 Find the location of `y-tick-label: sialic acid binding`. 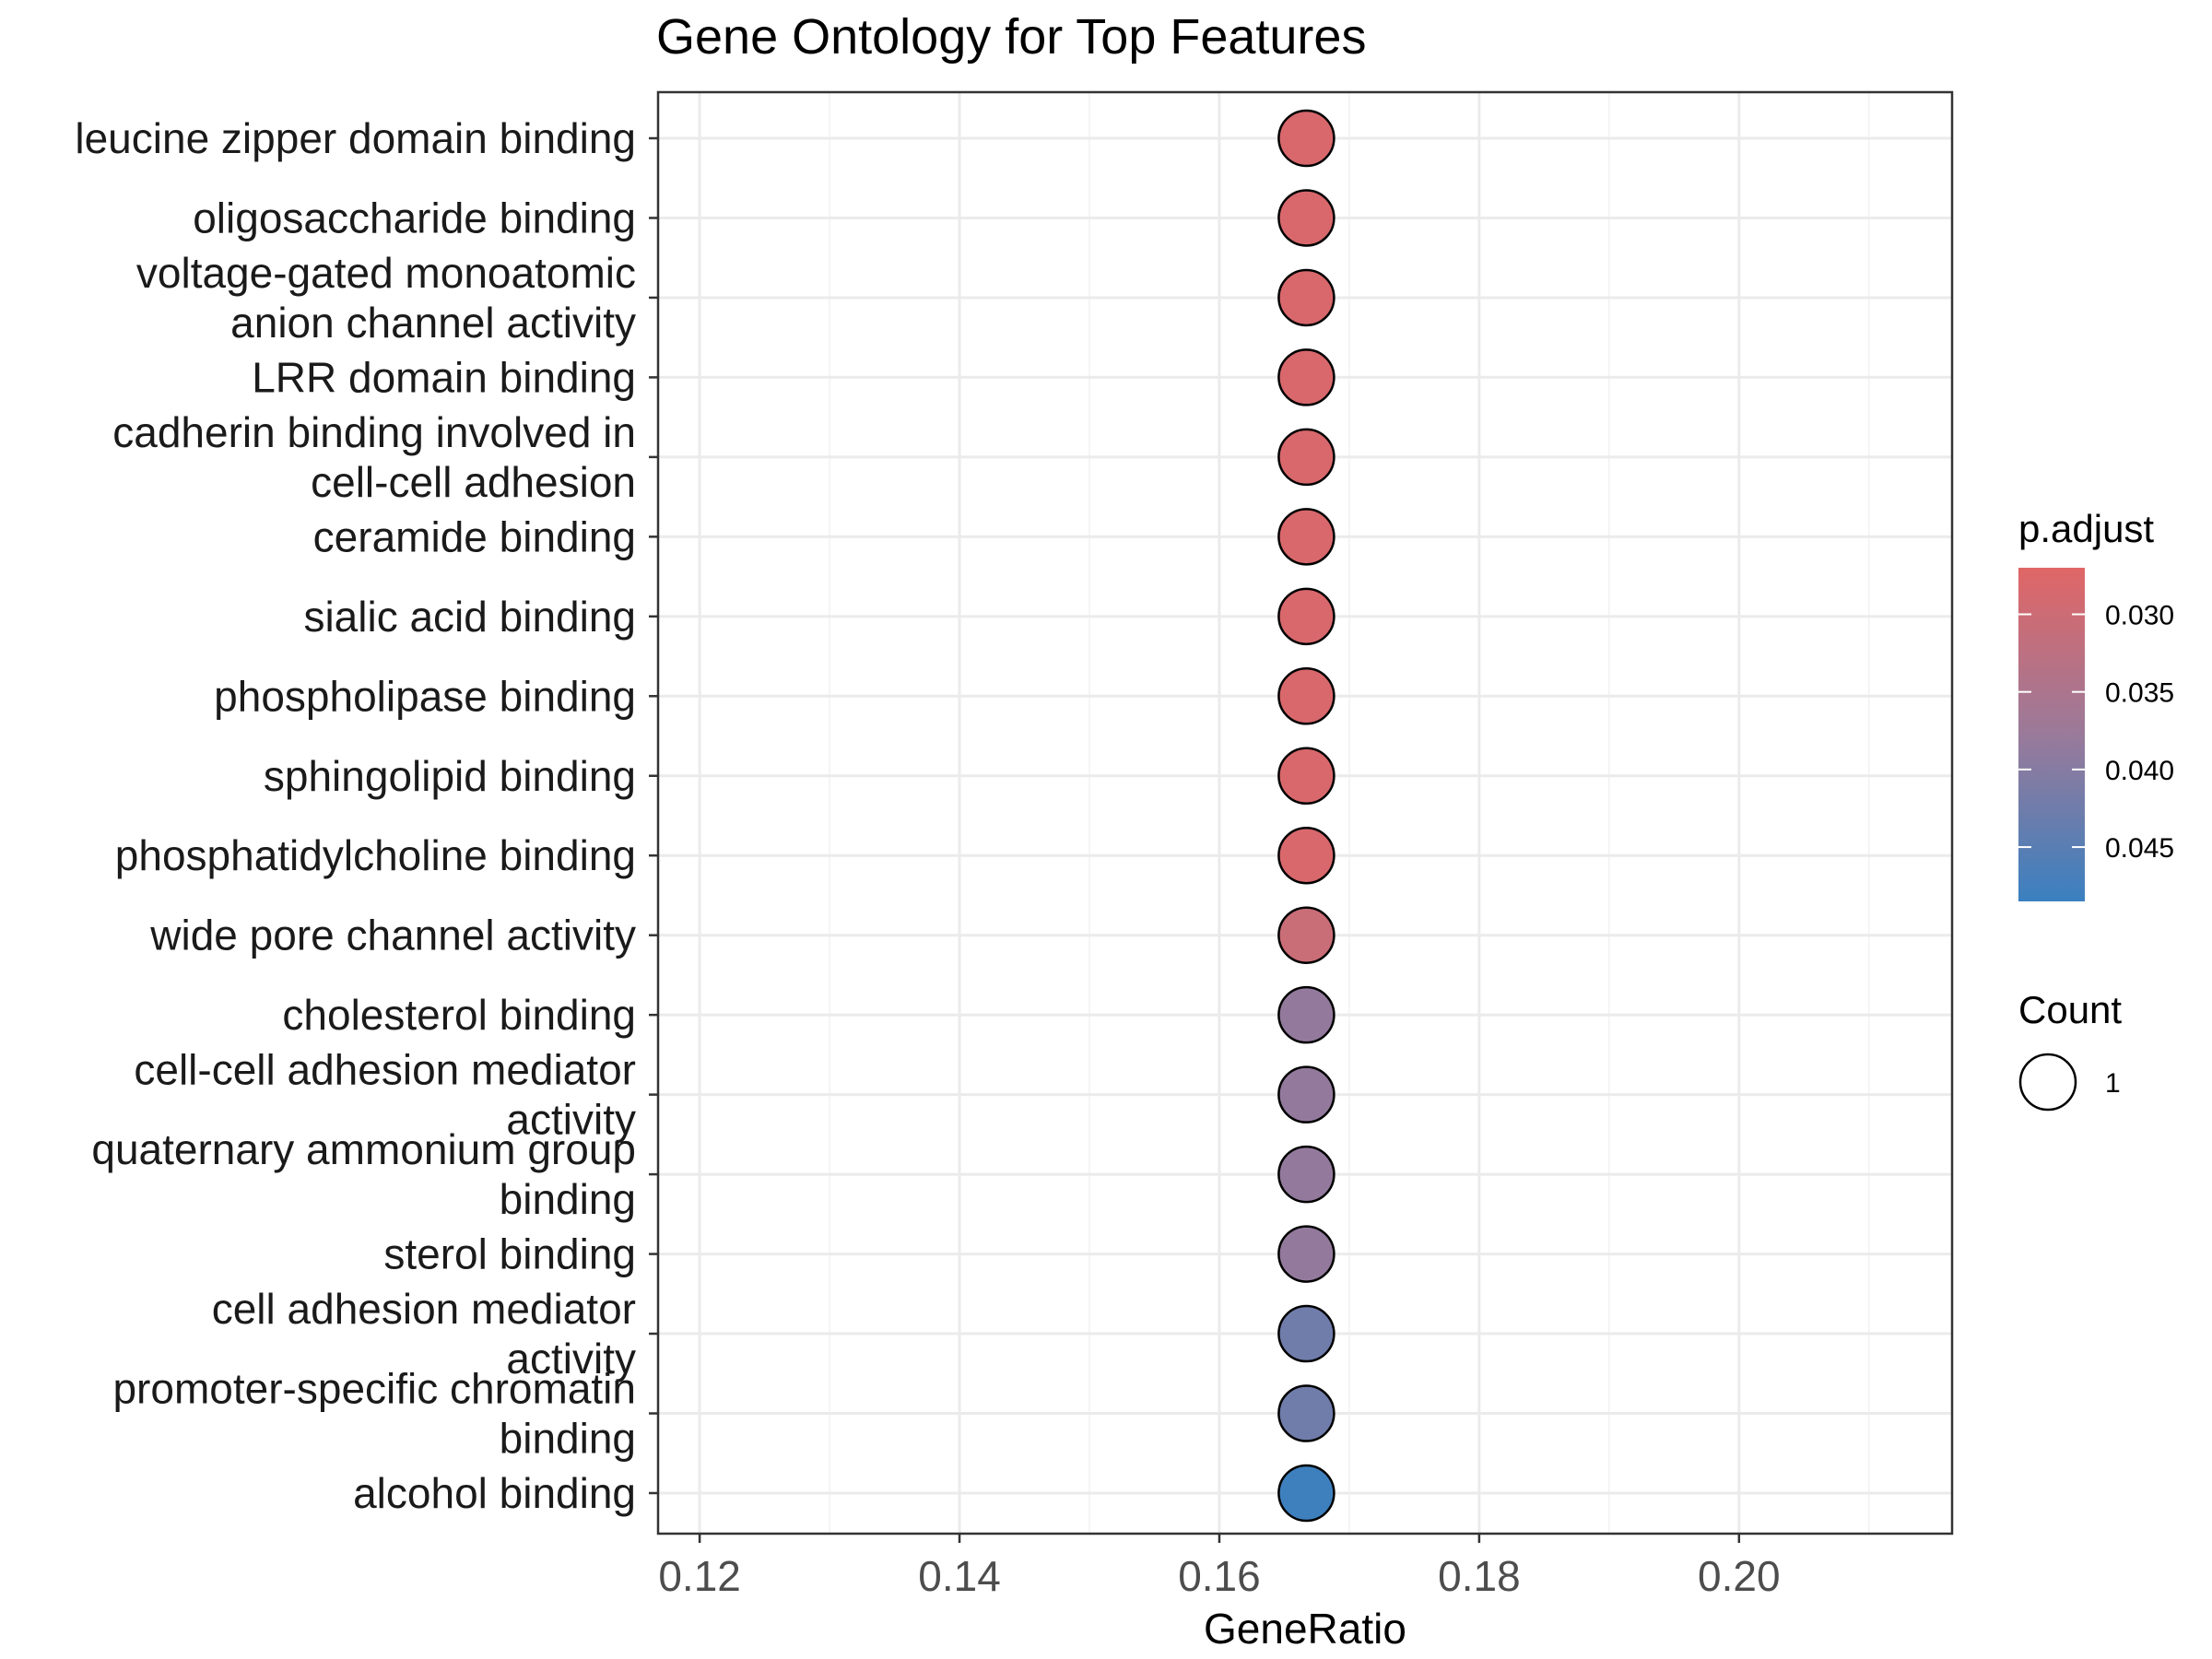

y-tick-label: sialic acid binding is located at coordinates (469, 617).